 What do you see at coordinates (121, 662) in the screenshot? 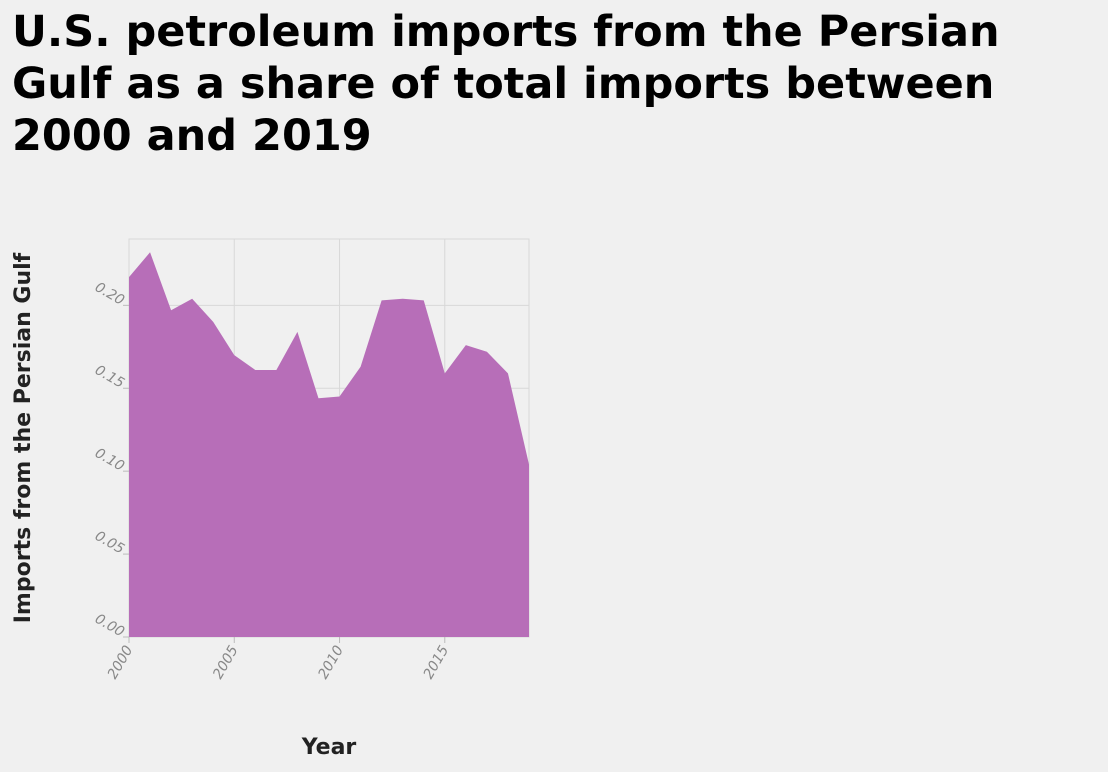
I see `x-tick-label: 2000` at bounding box center [121, 662].